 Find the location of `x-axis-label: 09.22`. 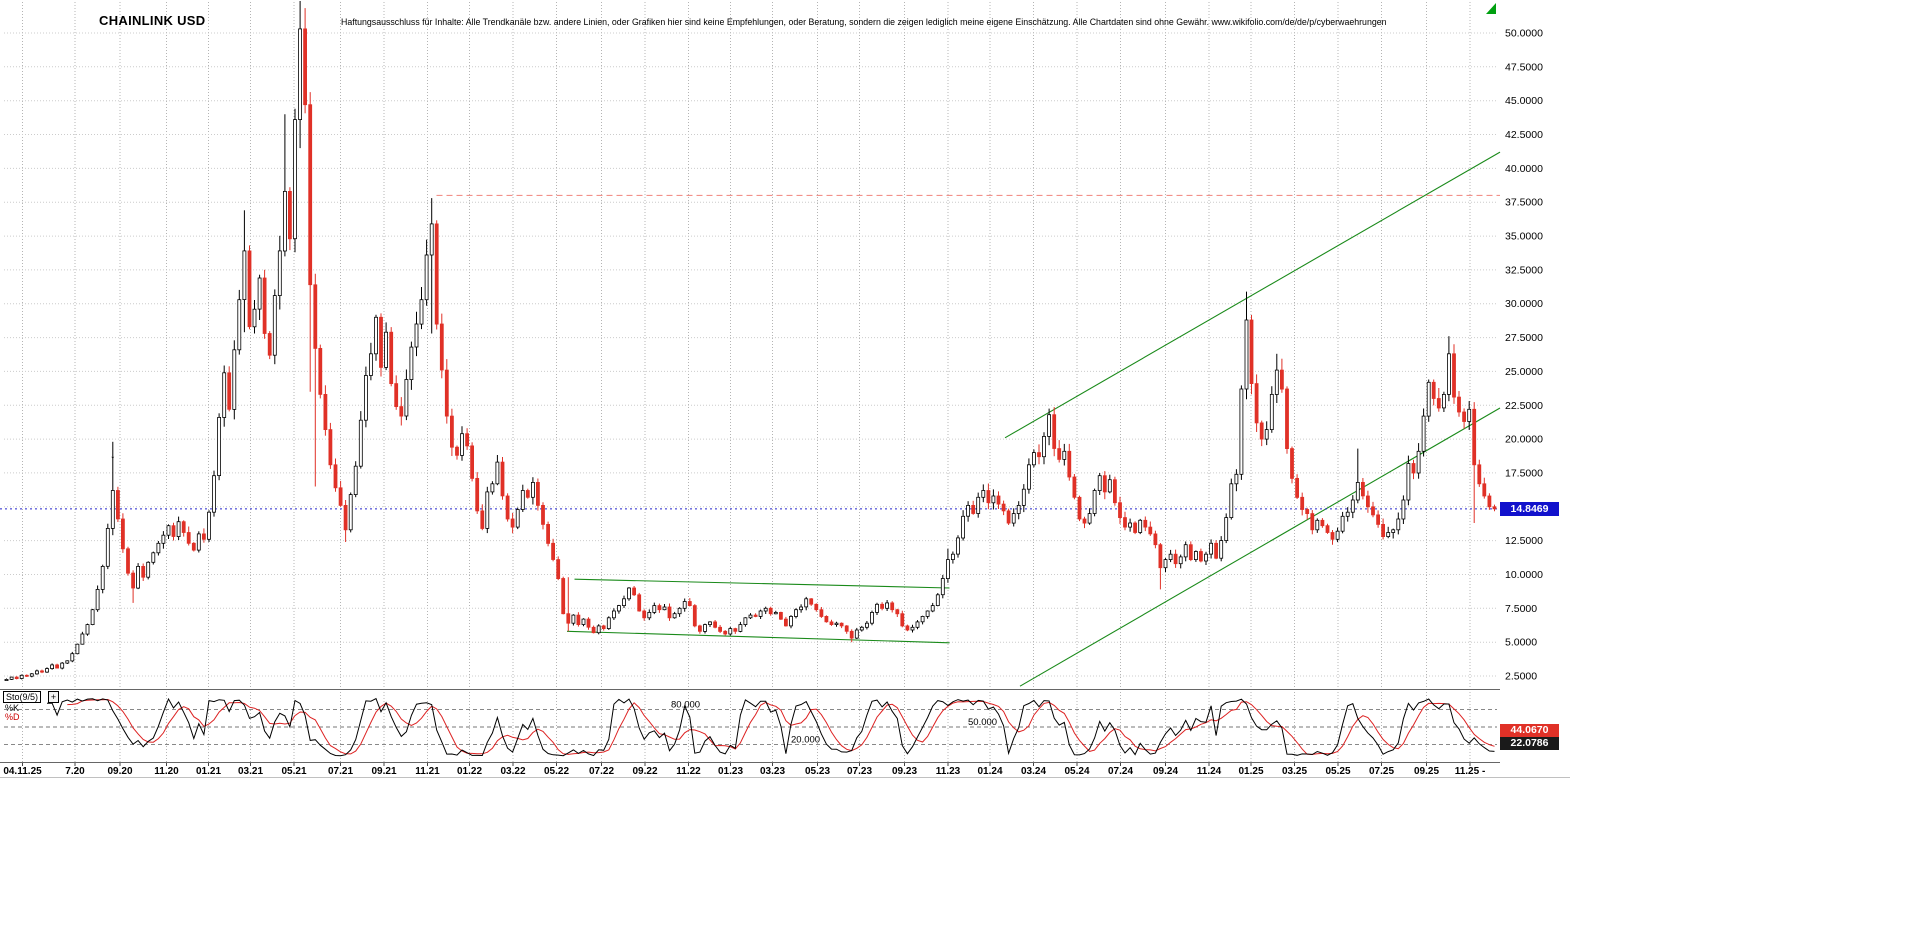

x-axis-label: 09.22 is located at coordinates (644, 771).